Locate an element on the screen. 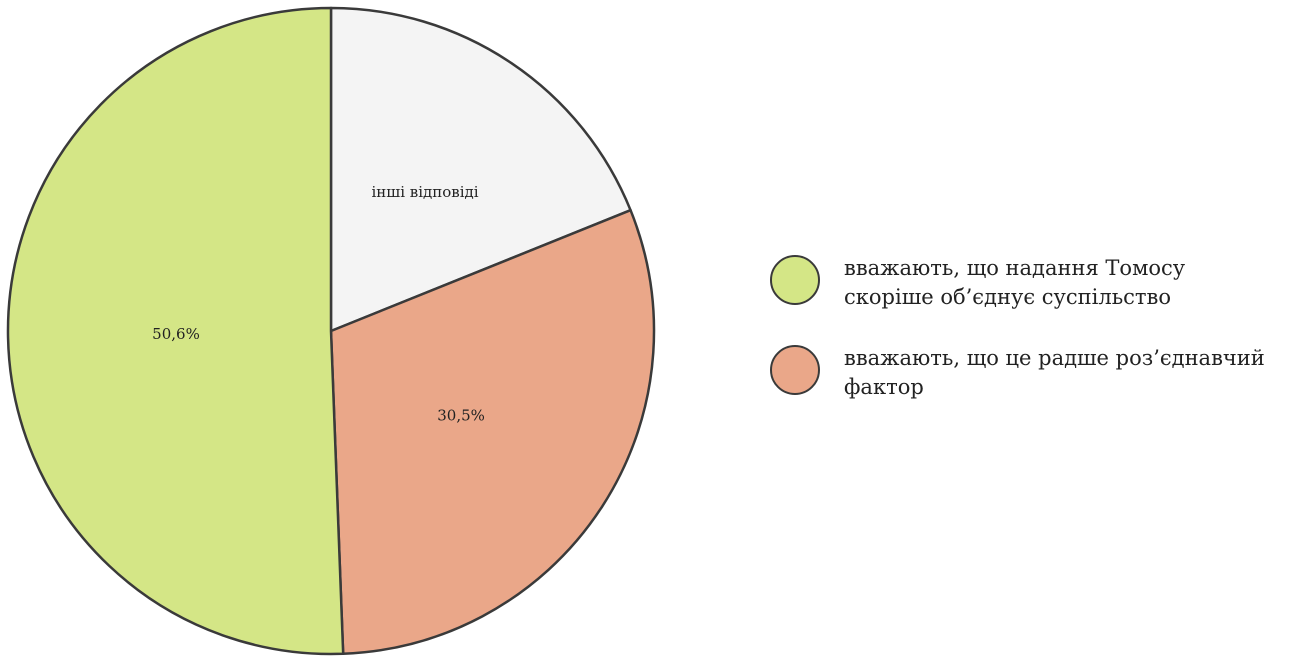 The image size is (1298, 657). slice-label-other: інші відповіді is located at coordinates (424, 192).